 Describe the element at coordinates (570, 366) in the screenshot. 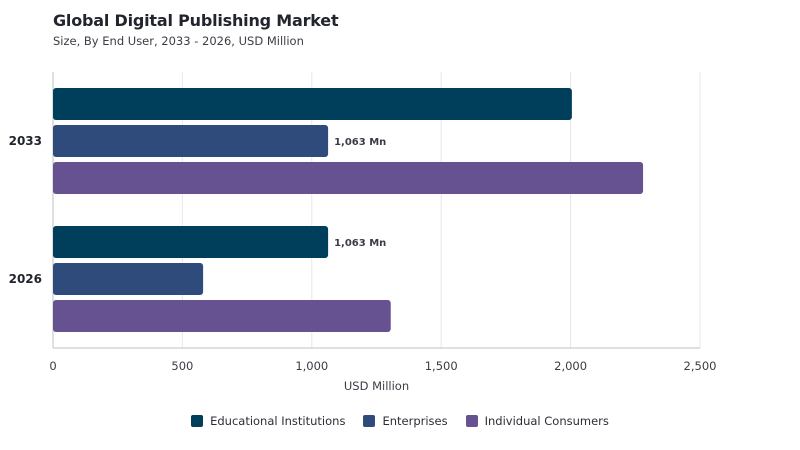

I see `x-tick-label: 2,000` at that location.